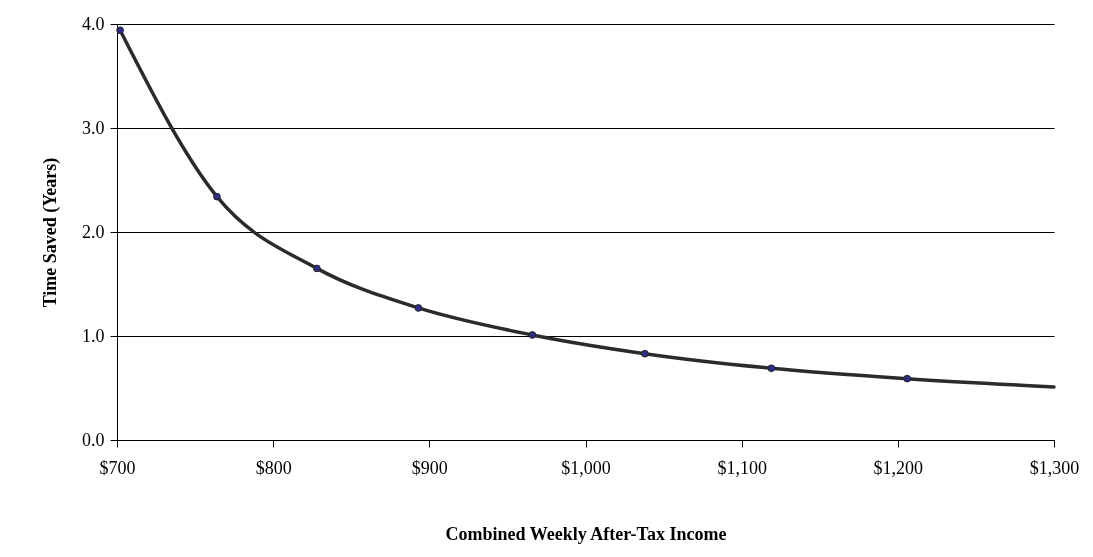 Image resolution: width=1093 pixels, height=557 pixels. What do you see at coordinates (93, 127) in the screenshot?
I see `y-tick-label: 3.0` at bounding box center [93, 127].